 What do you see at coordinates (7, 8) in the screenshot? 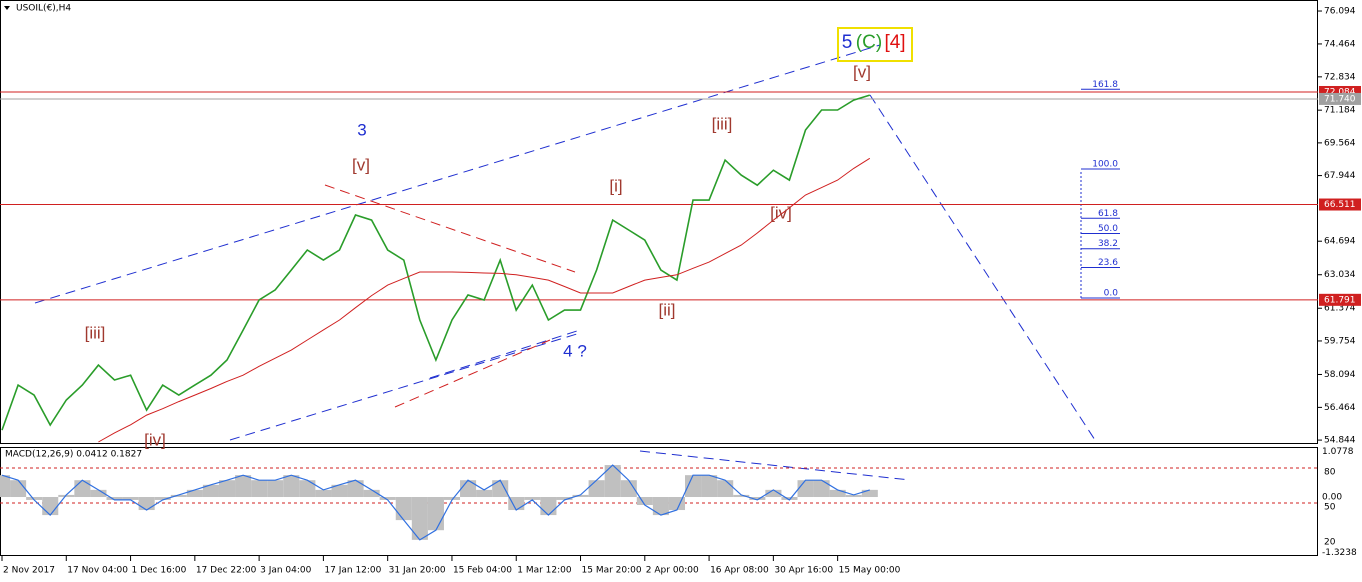
I see `menu-icon` at bounding box center [7, 8].